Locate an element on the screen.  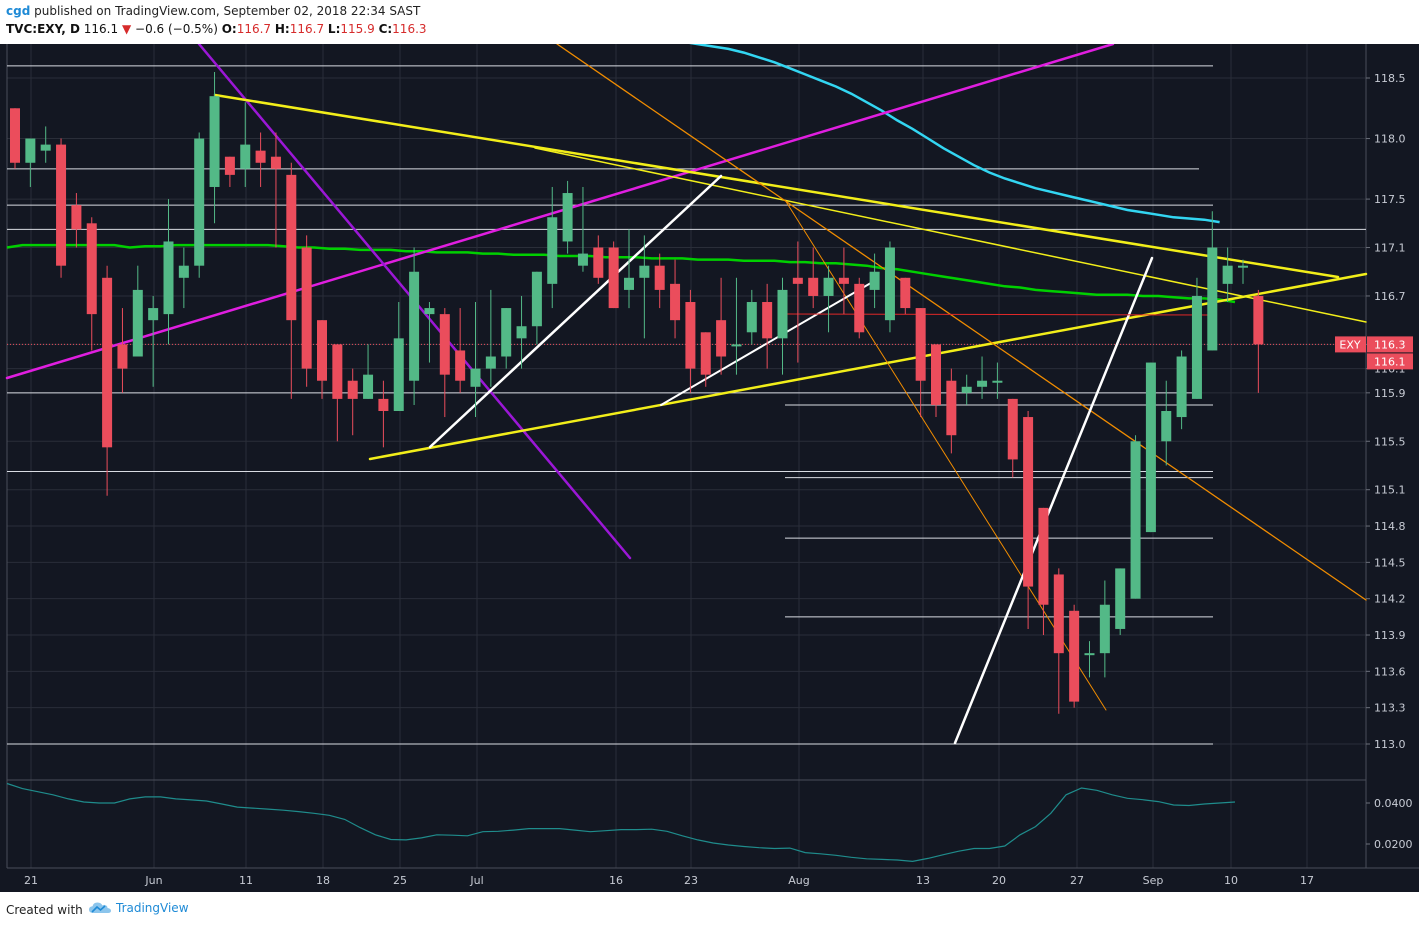
tradingview-brand-label: TradingView is located at coordinates (152, 908).